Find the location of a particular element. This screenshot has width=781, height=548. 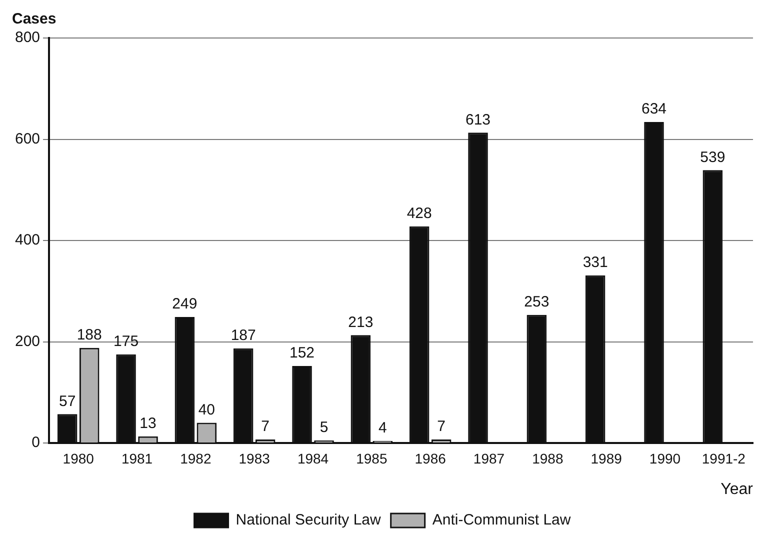

x-tick-label: 1989 is located at coordinates (606, 458).